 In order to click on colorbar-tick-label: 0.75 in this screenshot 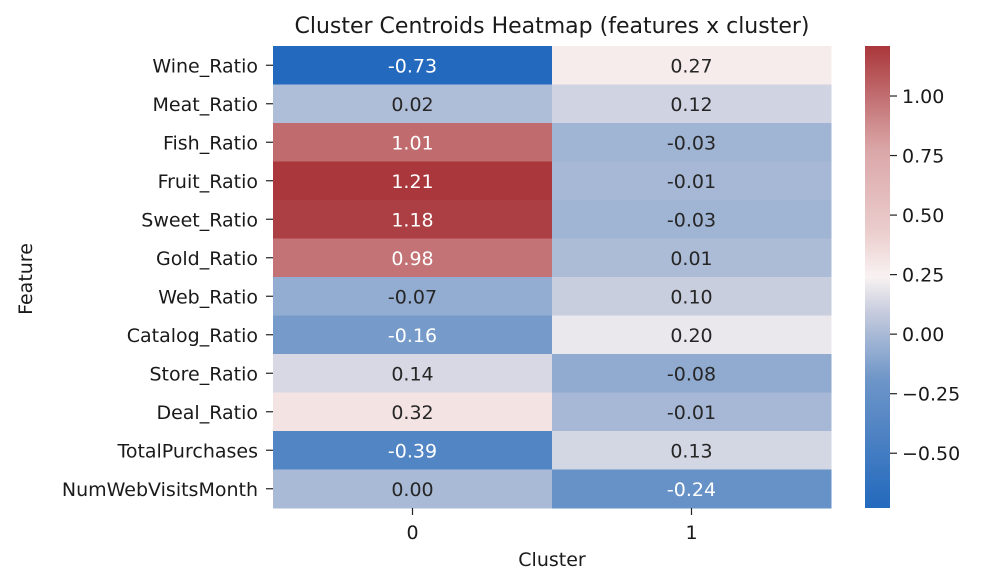, I will do `click(923, 157)`.